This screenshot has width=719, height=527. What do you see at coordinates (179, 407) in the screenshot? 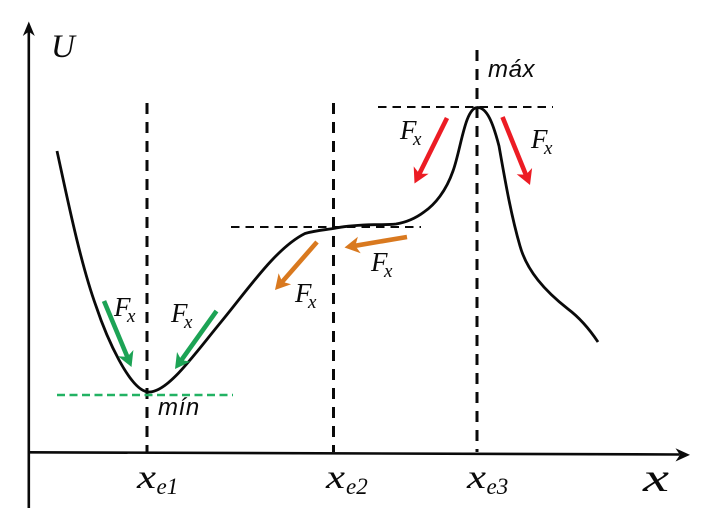
I see `svg-text: mín` at bounding box center [179, 407].